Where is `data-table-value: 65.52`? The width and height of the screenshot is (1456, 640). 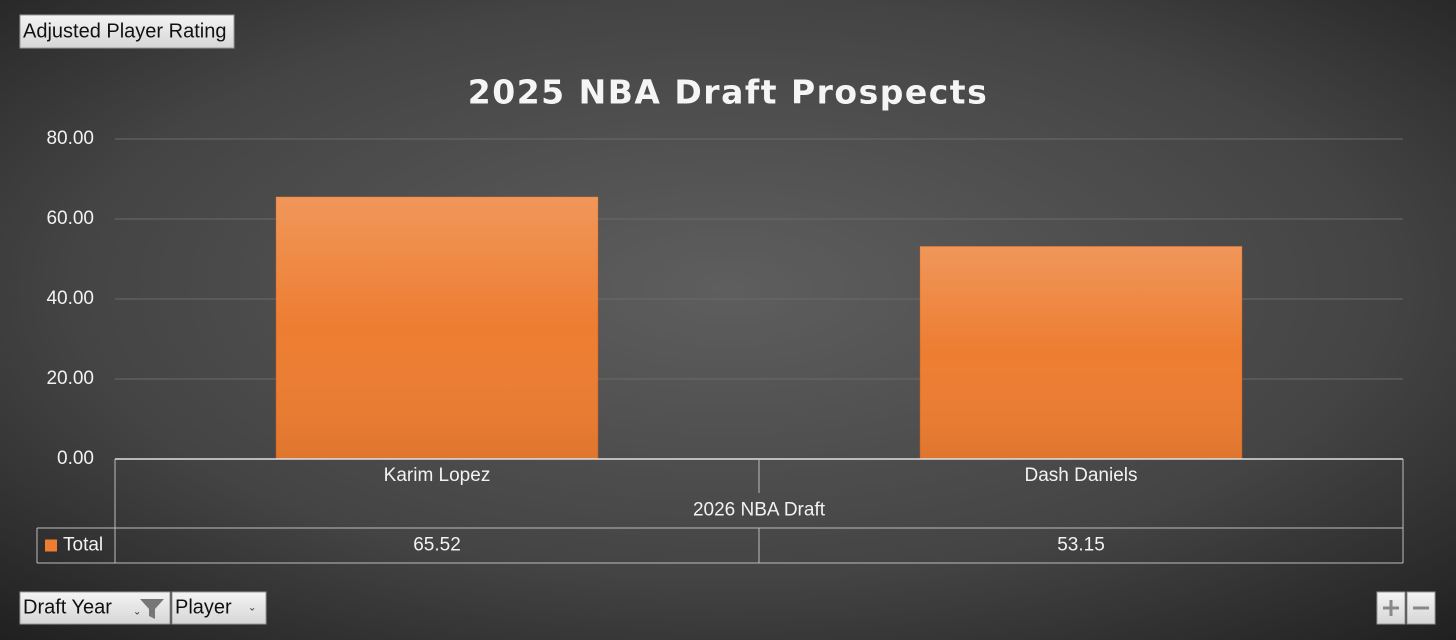
data-table-value: 65.52 is located at coordinates (437, 545).